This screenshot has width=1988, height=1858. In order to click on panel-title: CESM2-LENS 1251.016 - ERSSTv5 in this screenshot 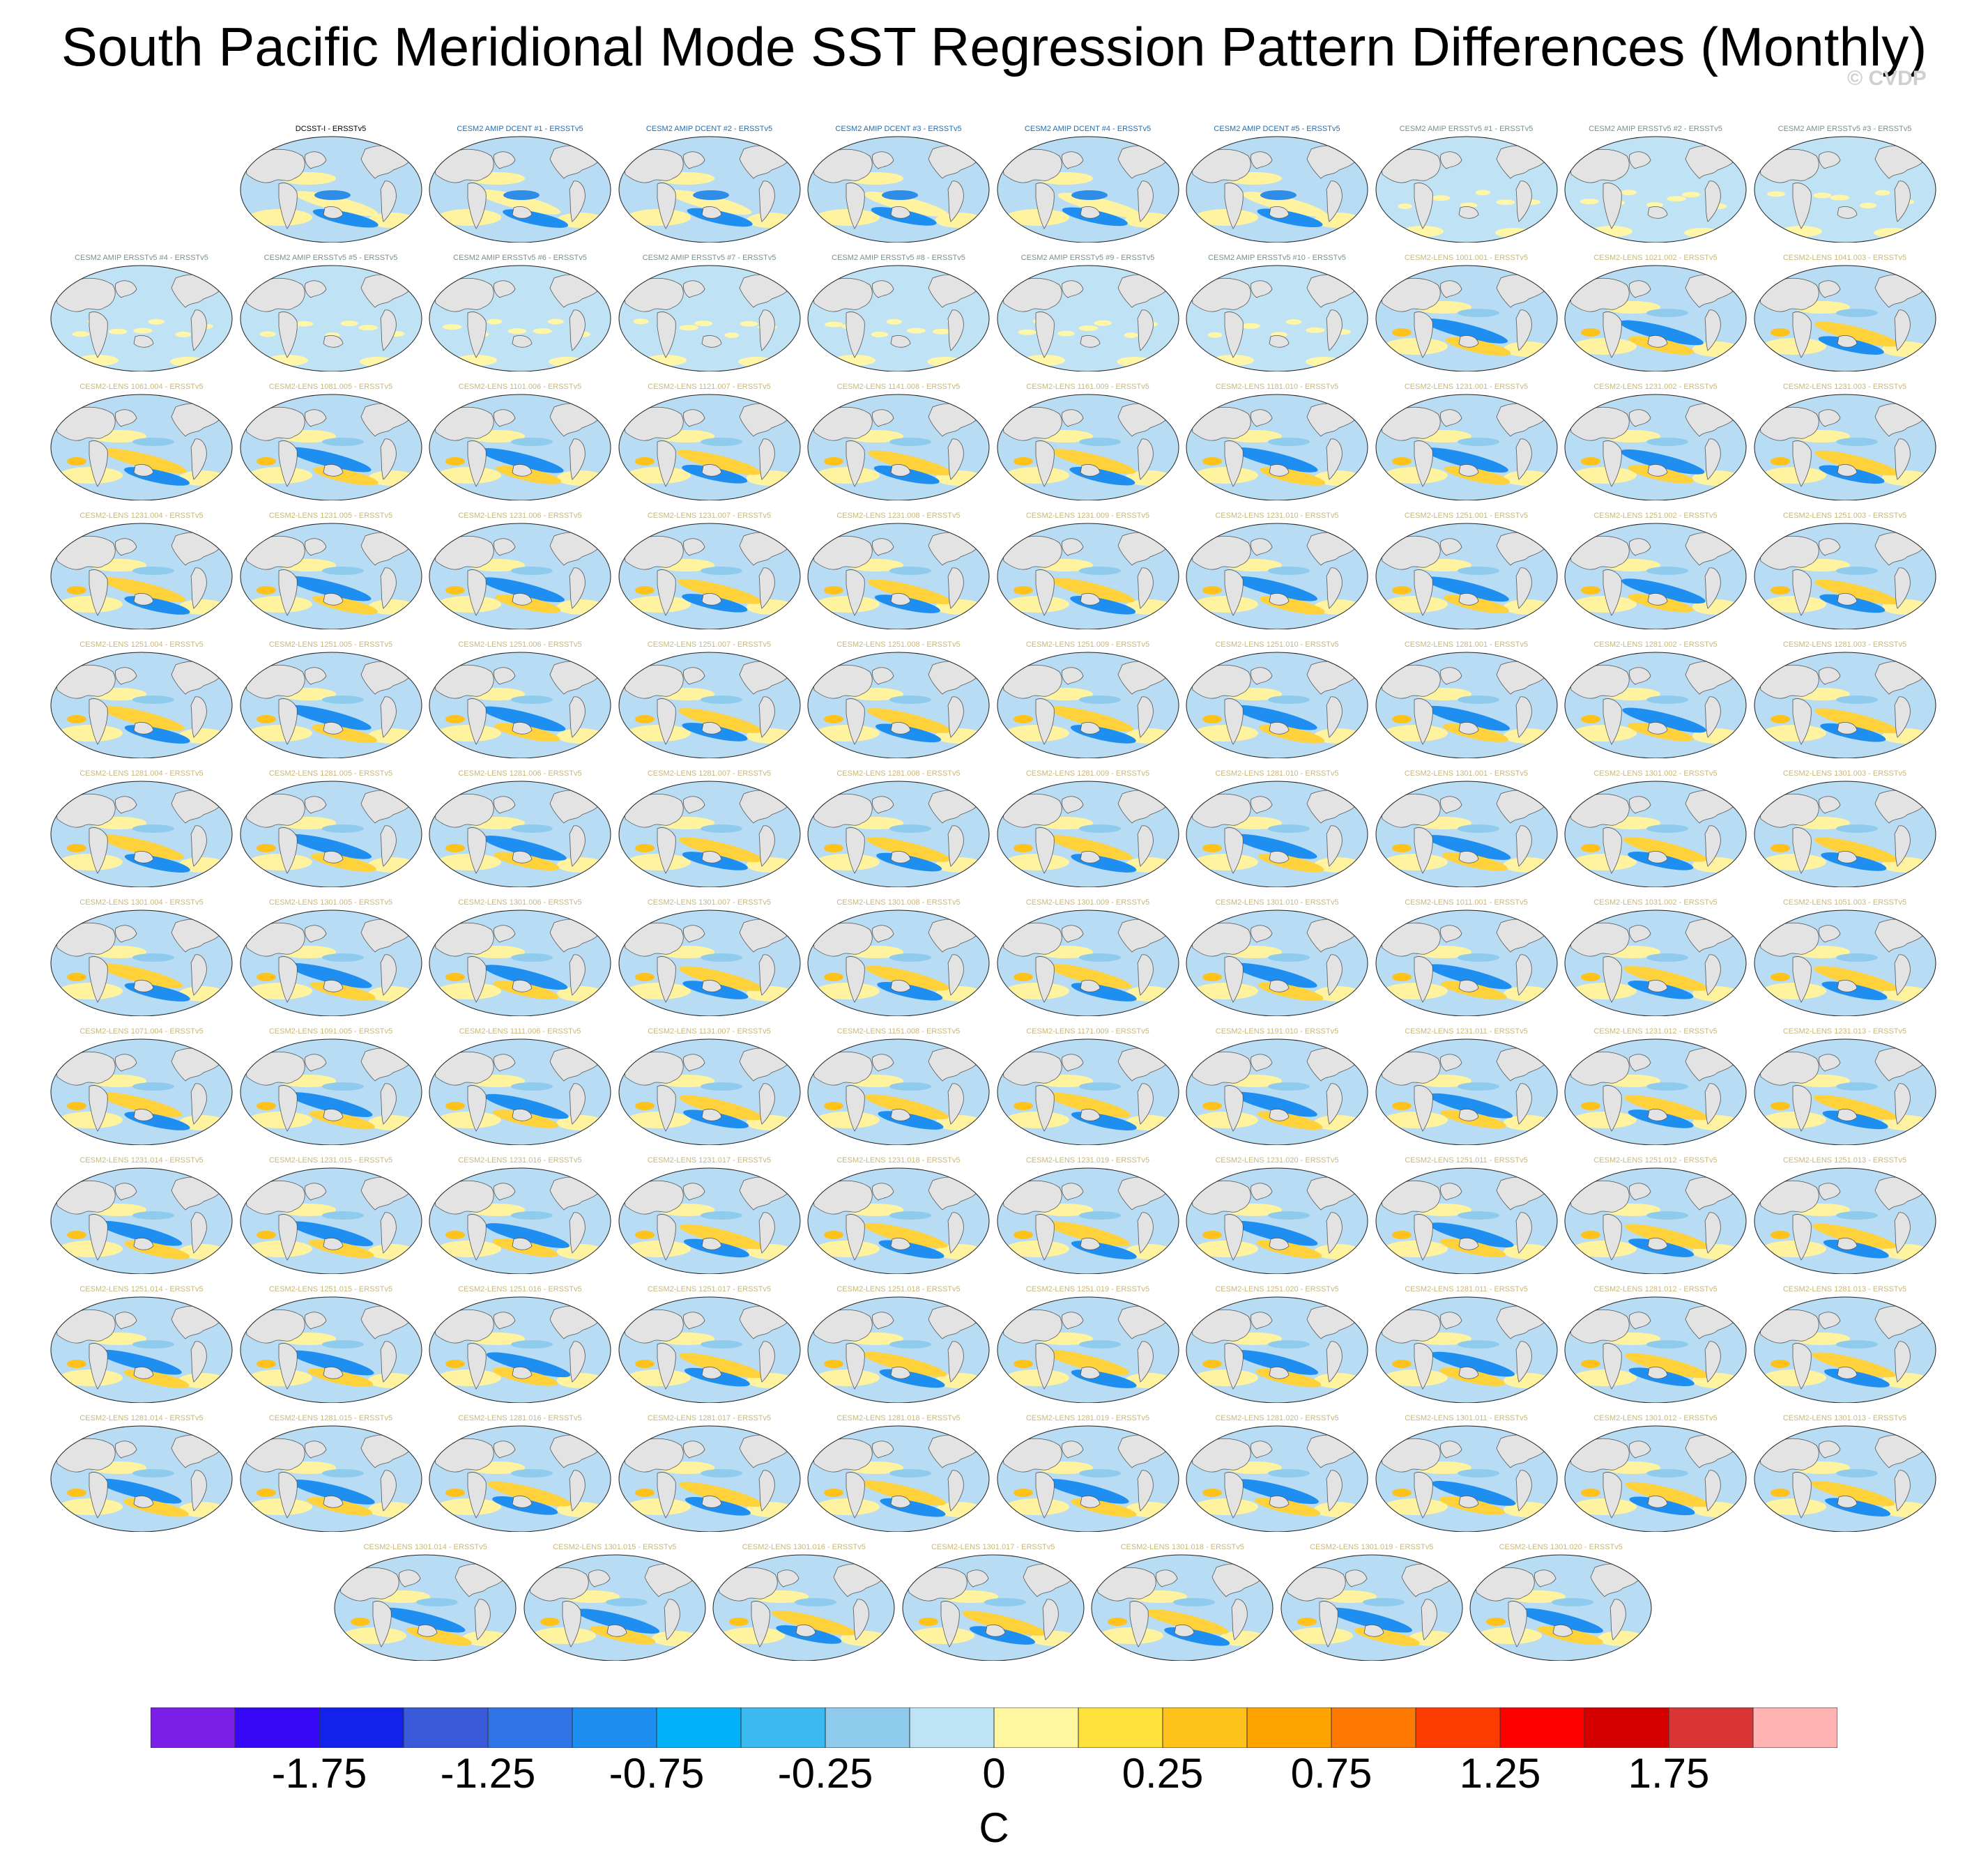, I will do `click(520, 1289)`.